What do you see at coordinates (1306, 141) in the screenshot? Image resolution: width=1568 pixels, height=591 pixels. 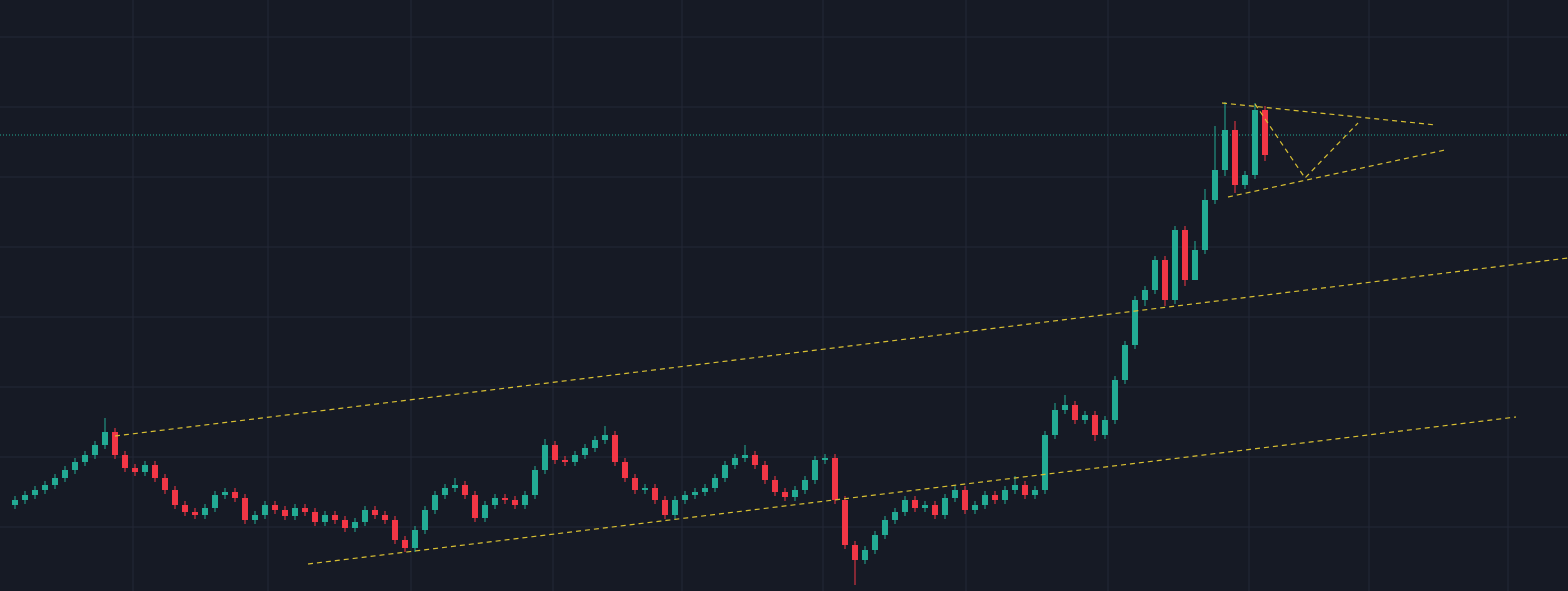 I see `projection-line` at bounding box center [1306, 141].